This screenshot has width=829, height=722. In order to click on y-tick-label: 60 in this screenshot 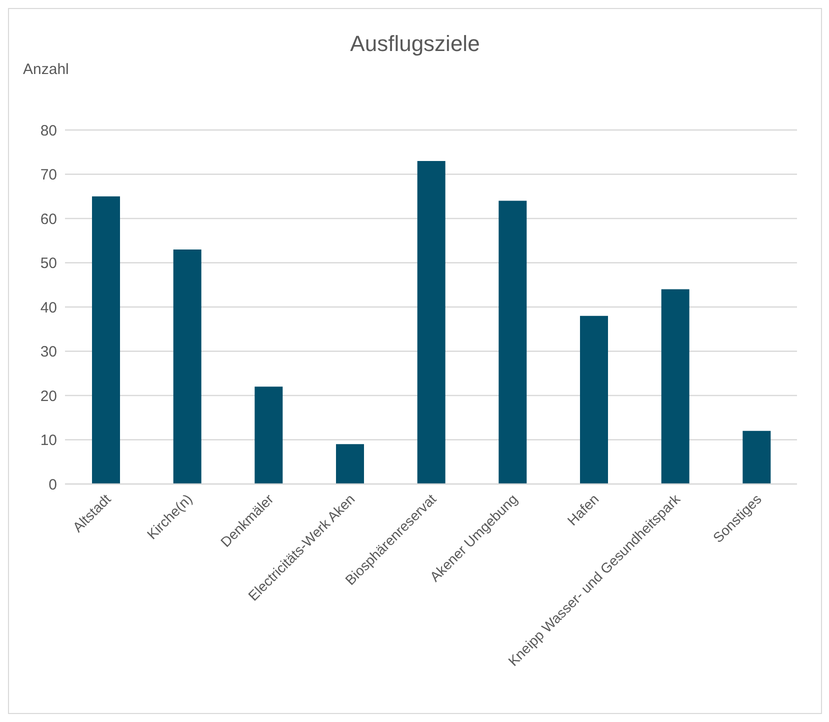, I will do `click(48, 219)`.